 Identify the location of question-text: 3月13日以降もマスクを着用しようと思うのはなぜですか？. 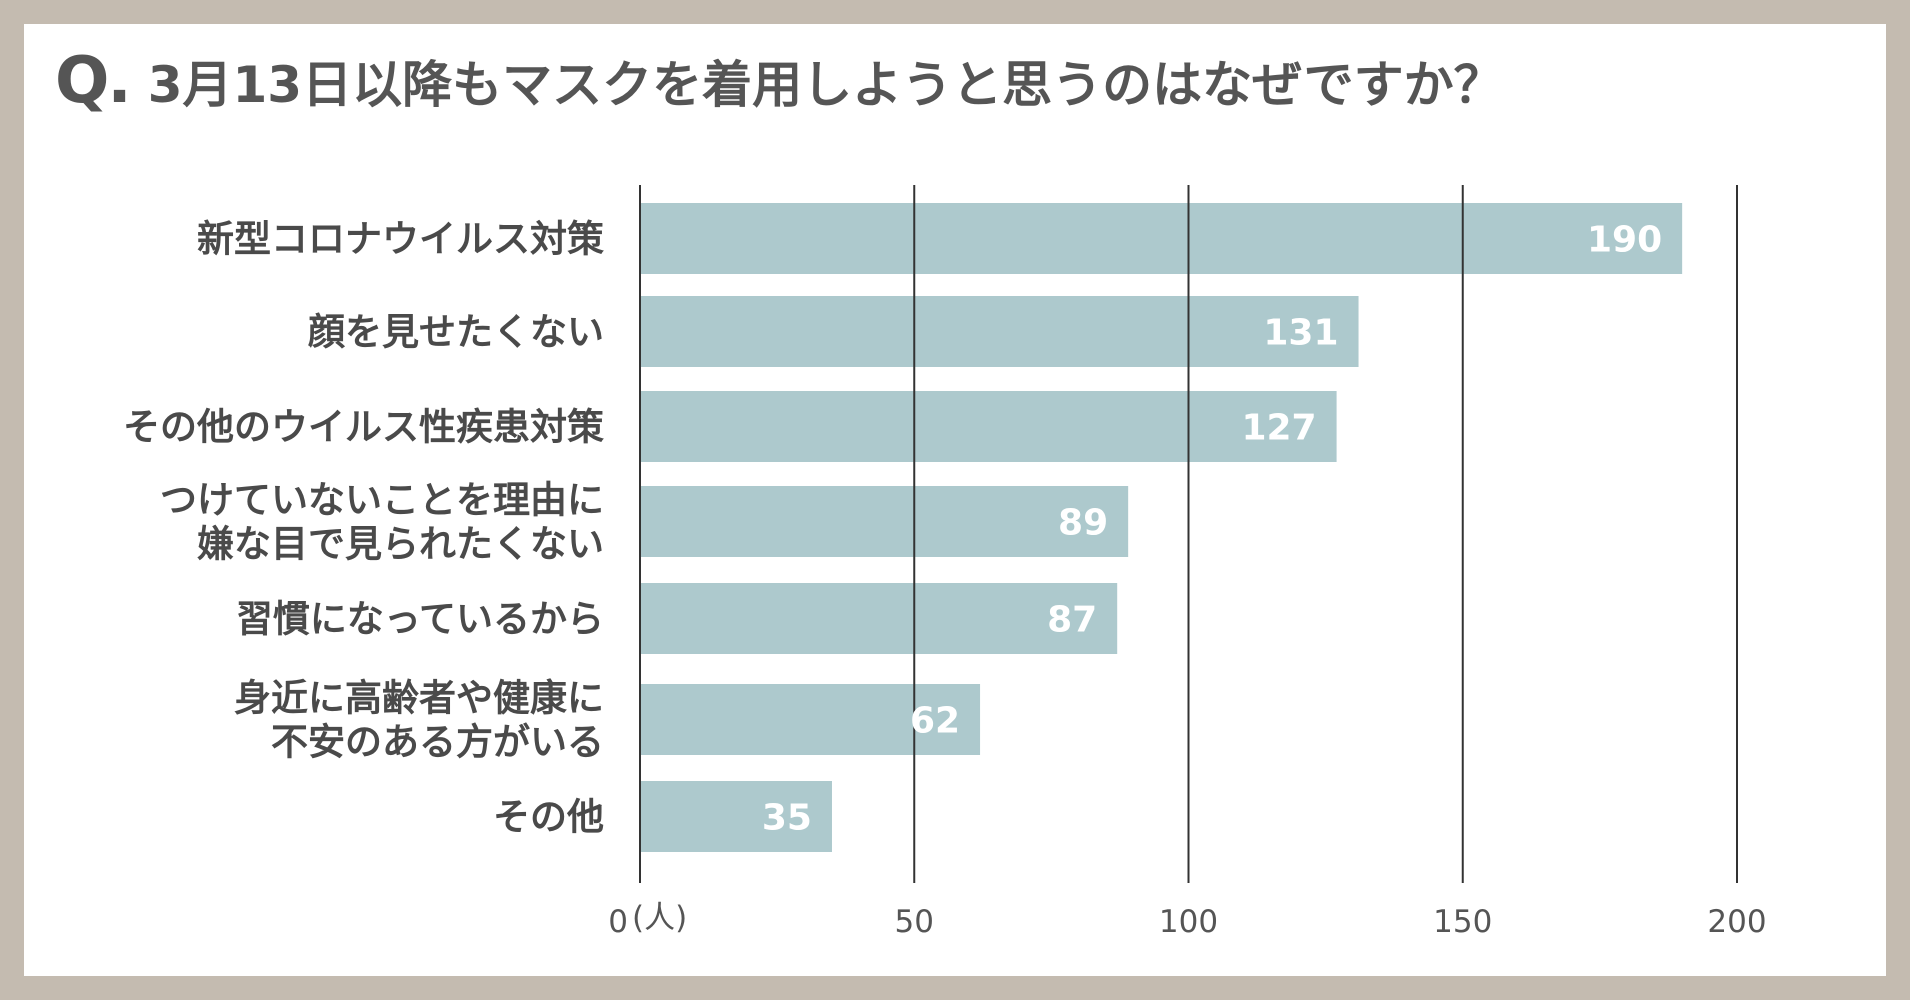
(825, 85).